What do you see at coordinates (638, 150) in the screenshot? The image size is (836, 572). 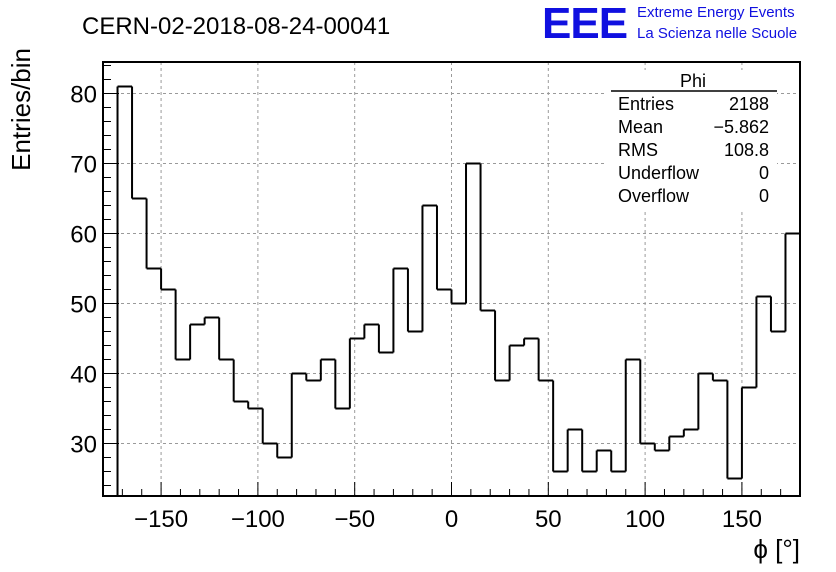 I see `stats-label: RMS` at bounding box center [638, 150].